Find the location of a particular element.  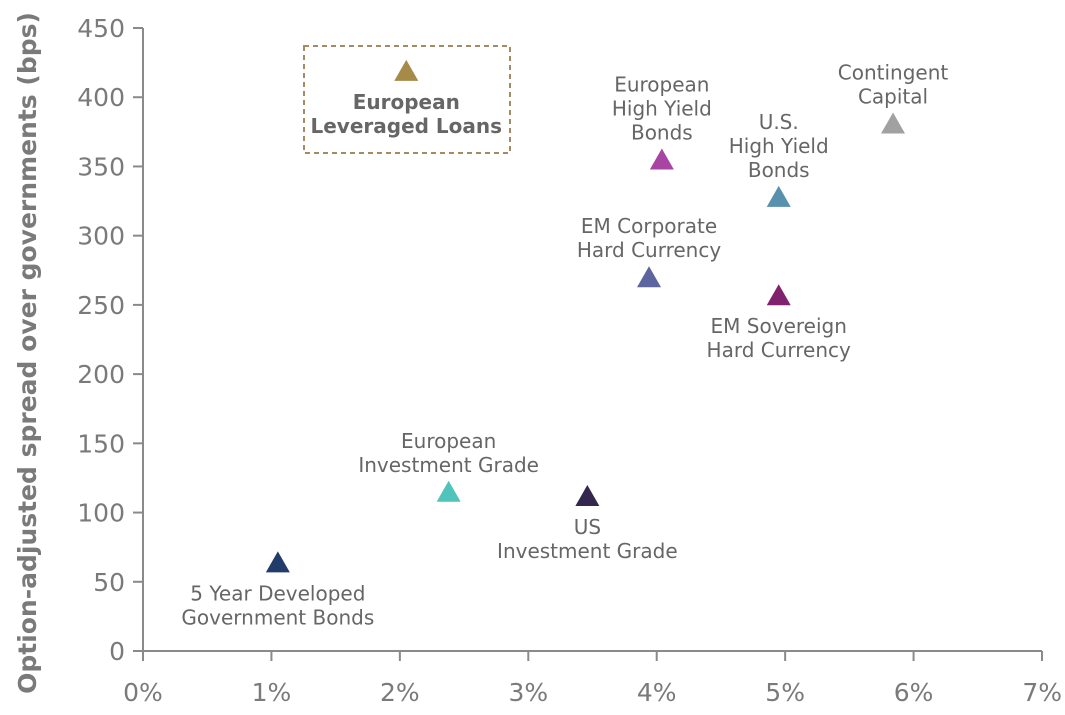

point-5-year-developed-government-bonds: 5 Year Developed Government Bonds is located at coordinates (277, 590).